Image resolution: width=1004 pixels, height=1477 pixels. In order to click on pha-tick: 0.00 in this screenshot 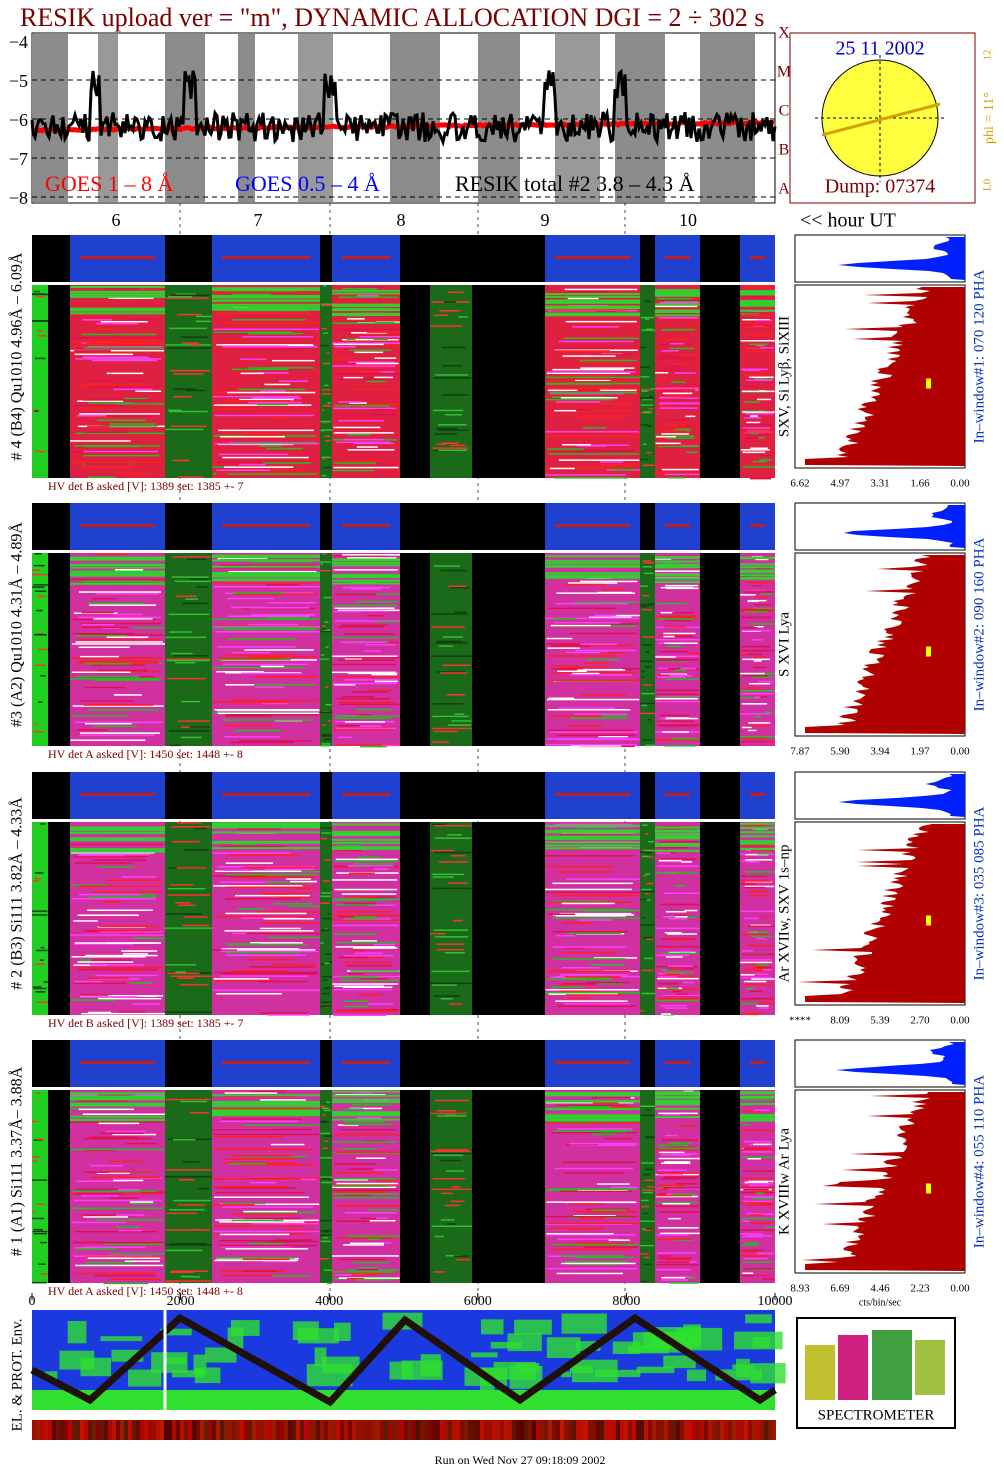, I will do `click(960, 1021)`.